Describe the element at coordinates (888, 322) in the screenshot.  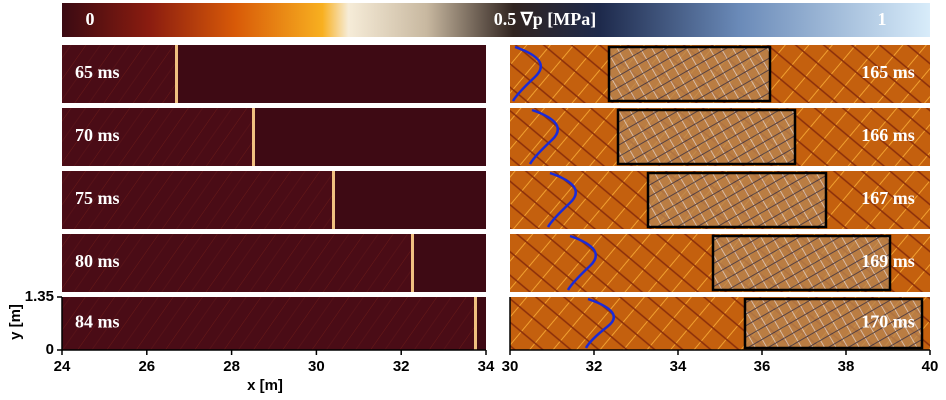
I see `time-label: 170 ms` at that location.